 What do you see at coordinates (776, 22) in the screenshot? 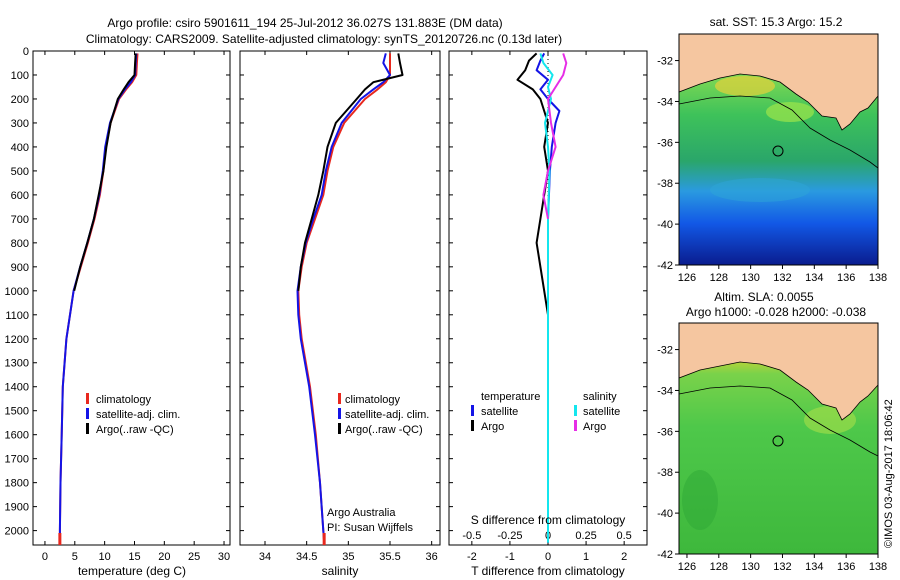
I see `sst-map-title: sat. SST: 15.3 Argo: 15.2` at bounding box center [776, 22].